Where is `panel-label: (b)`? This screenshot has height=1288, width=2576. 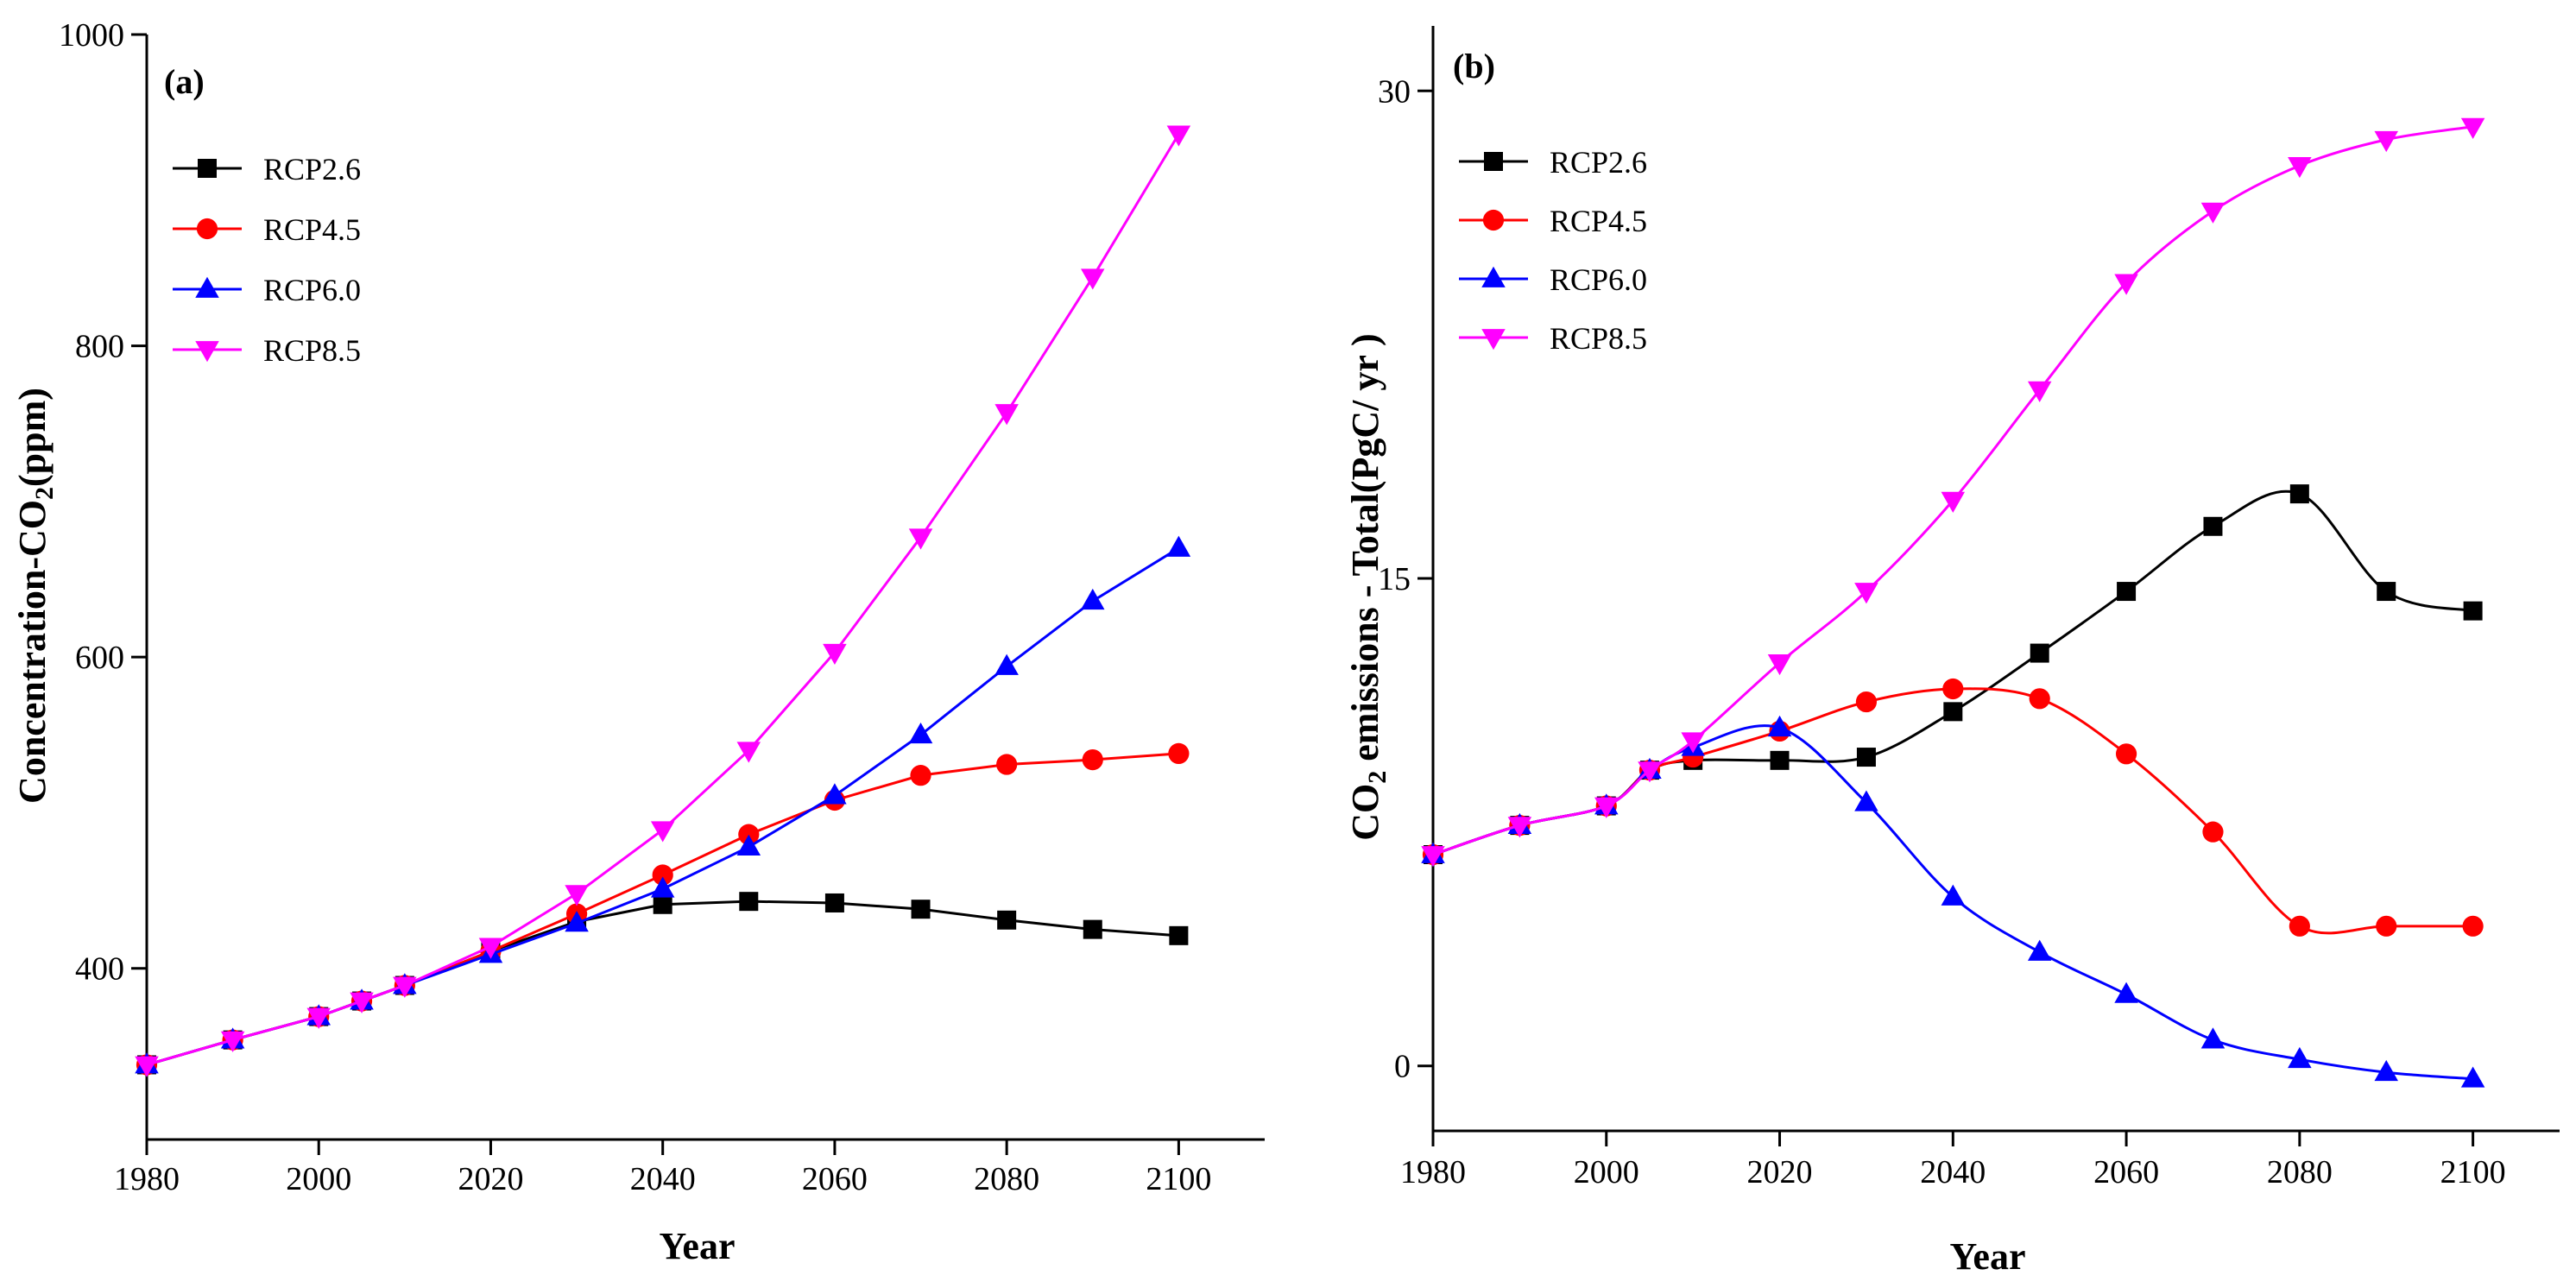
panel-label: (b) is located at coordinates (1474, 66).